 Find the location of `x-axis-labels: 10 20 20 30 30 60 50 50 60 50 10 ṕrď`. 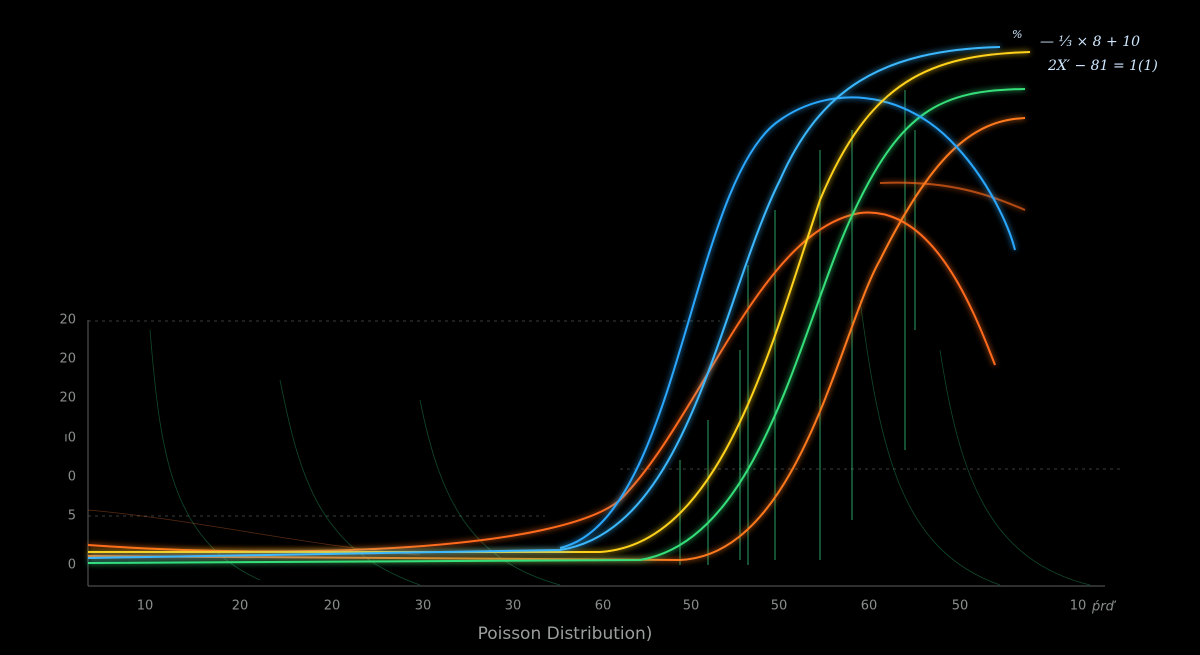

x-axis-labels: 10 20 20 30 30 60 50 50 60 50 10 ṕrď is located at coordinates (627, 607).